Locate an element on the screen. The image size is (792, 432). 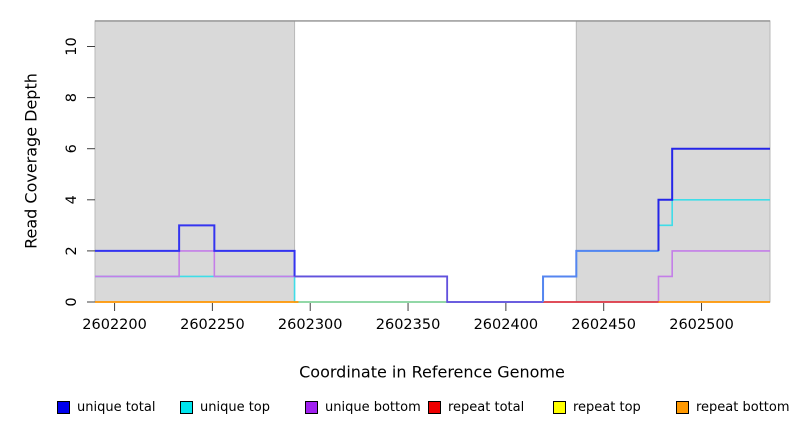
legend-item-unique-top: unique top is located at coordinates (225, 407).